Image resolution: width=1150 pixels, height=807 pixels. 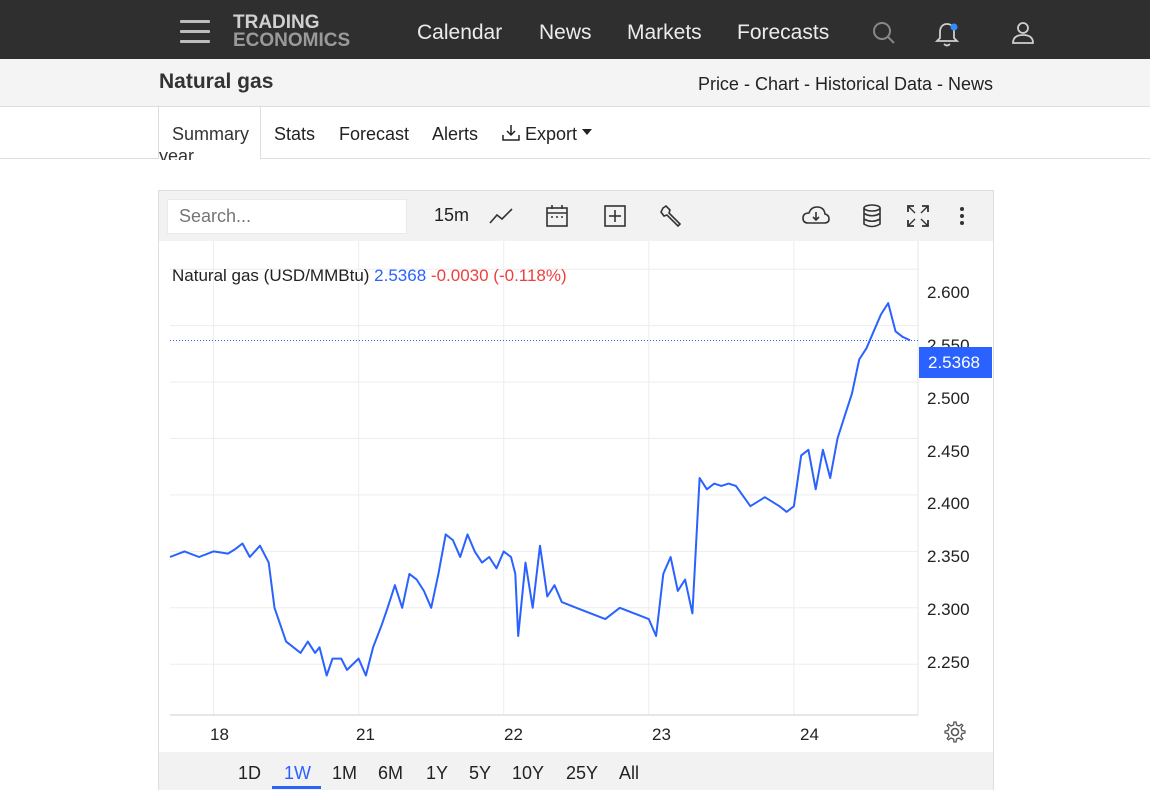 I want to click on range-6m: 6M, so click(x=391, y=773).